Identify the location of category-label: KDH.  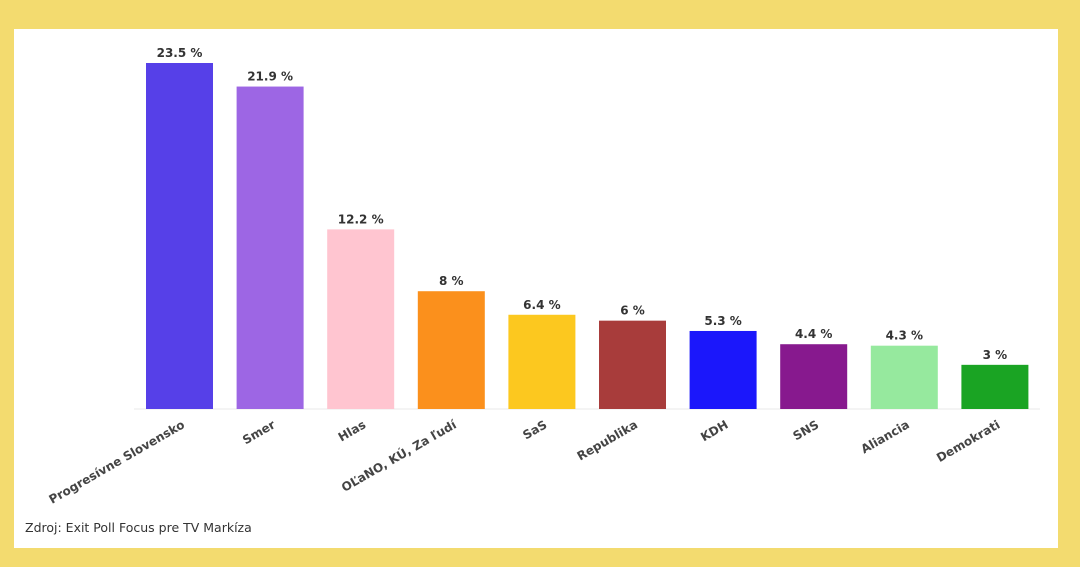
(714, 430).